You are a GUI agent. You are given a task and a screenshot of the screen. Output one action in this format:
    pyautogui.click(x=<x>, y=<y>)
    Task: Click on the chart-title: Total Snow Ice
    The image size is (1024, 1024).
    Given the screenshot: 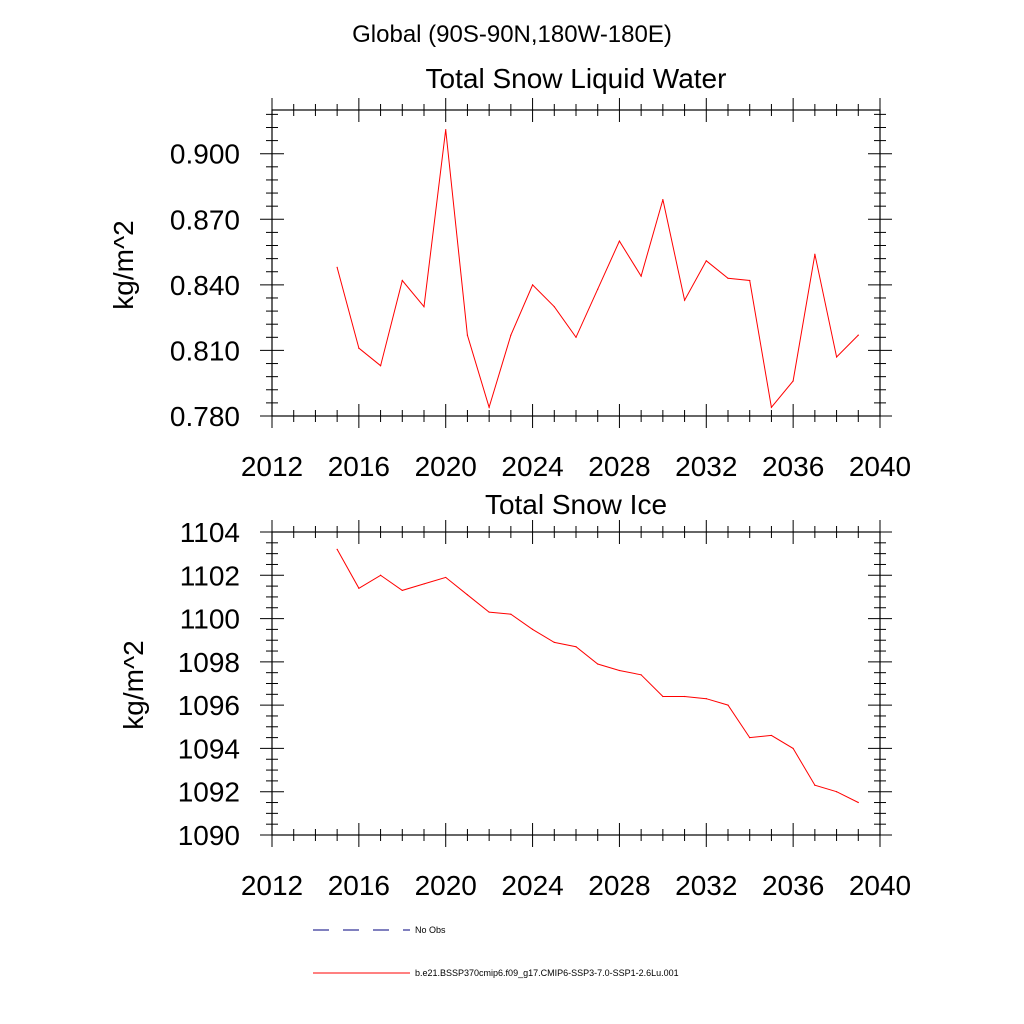 What is the action you would take?
    pyautogui.click(x=576, y=504)
    